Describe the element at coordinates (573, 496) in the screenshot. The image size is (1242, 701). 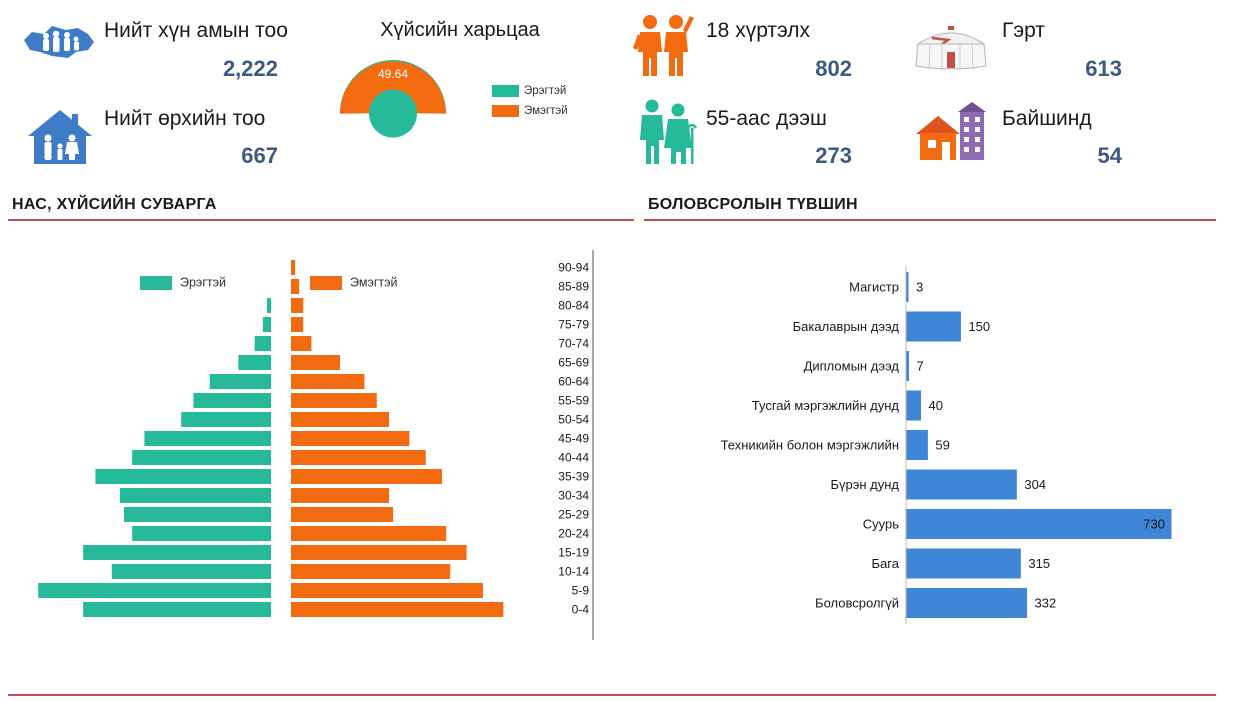
I see `pyramid-age-label: 30-34` at that location.